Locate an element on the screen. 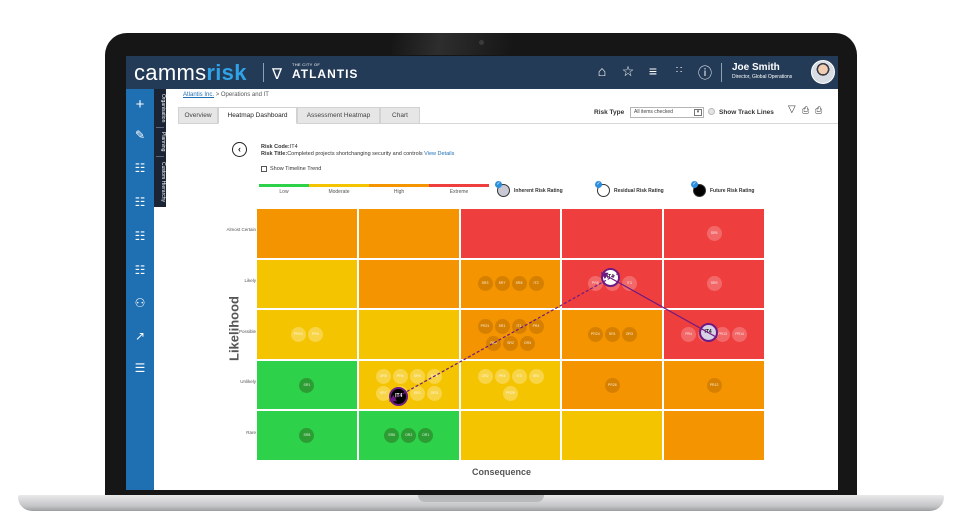 The image size is (960, 532). star-icon: ☆ is located at coordinates (628, 71).